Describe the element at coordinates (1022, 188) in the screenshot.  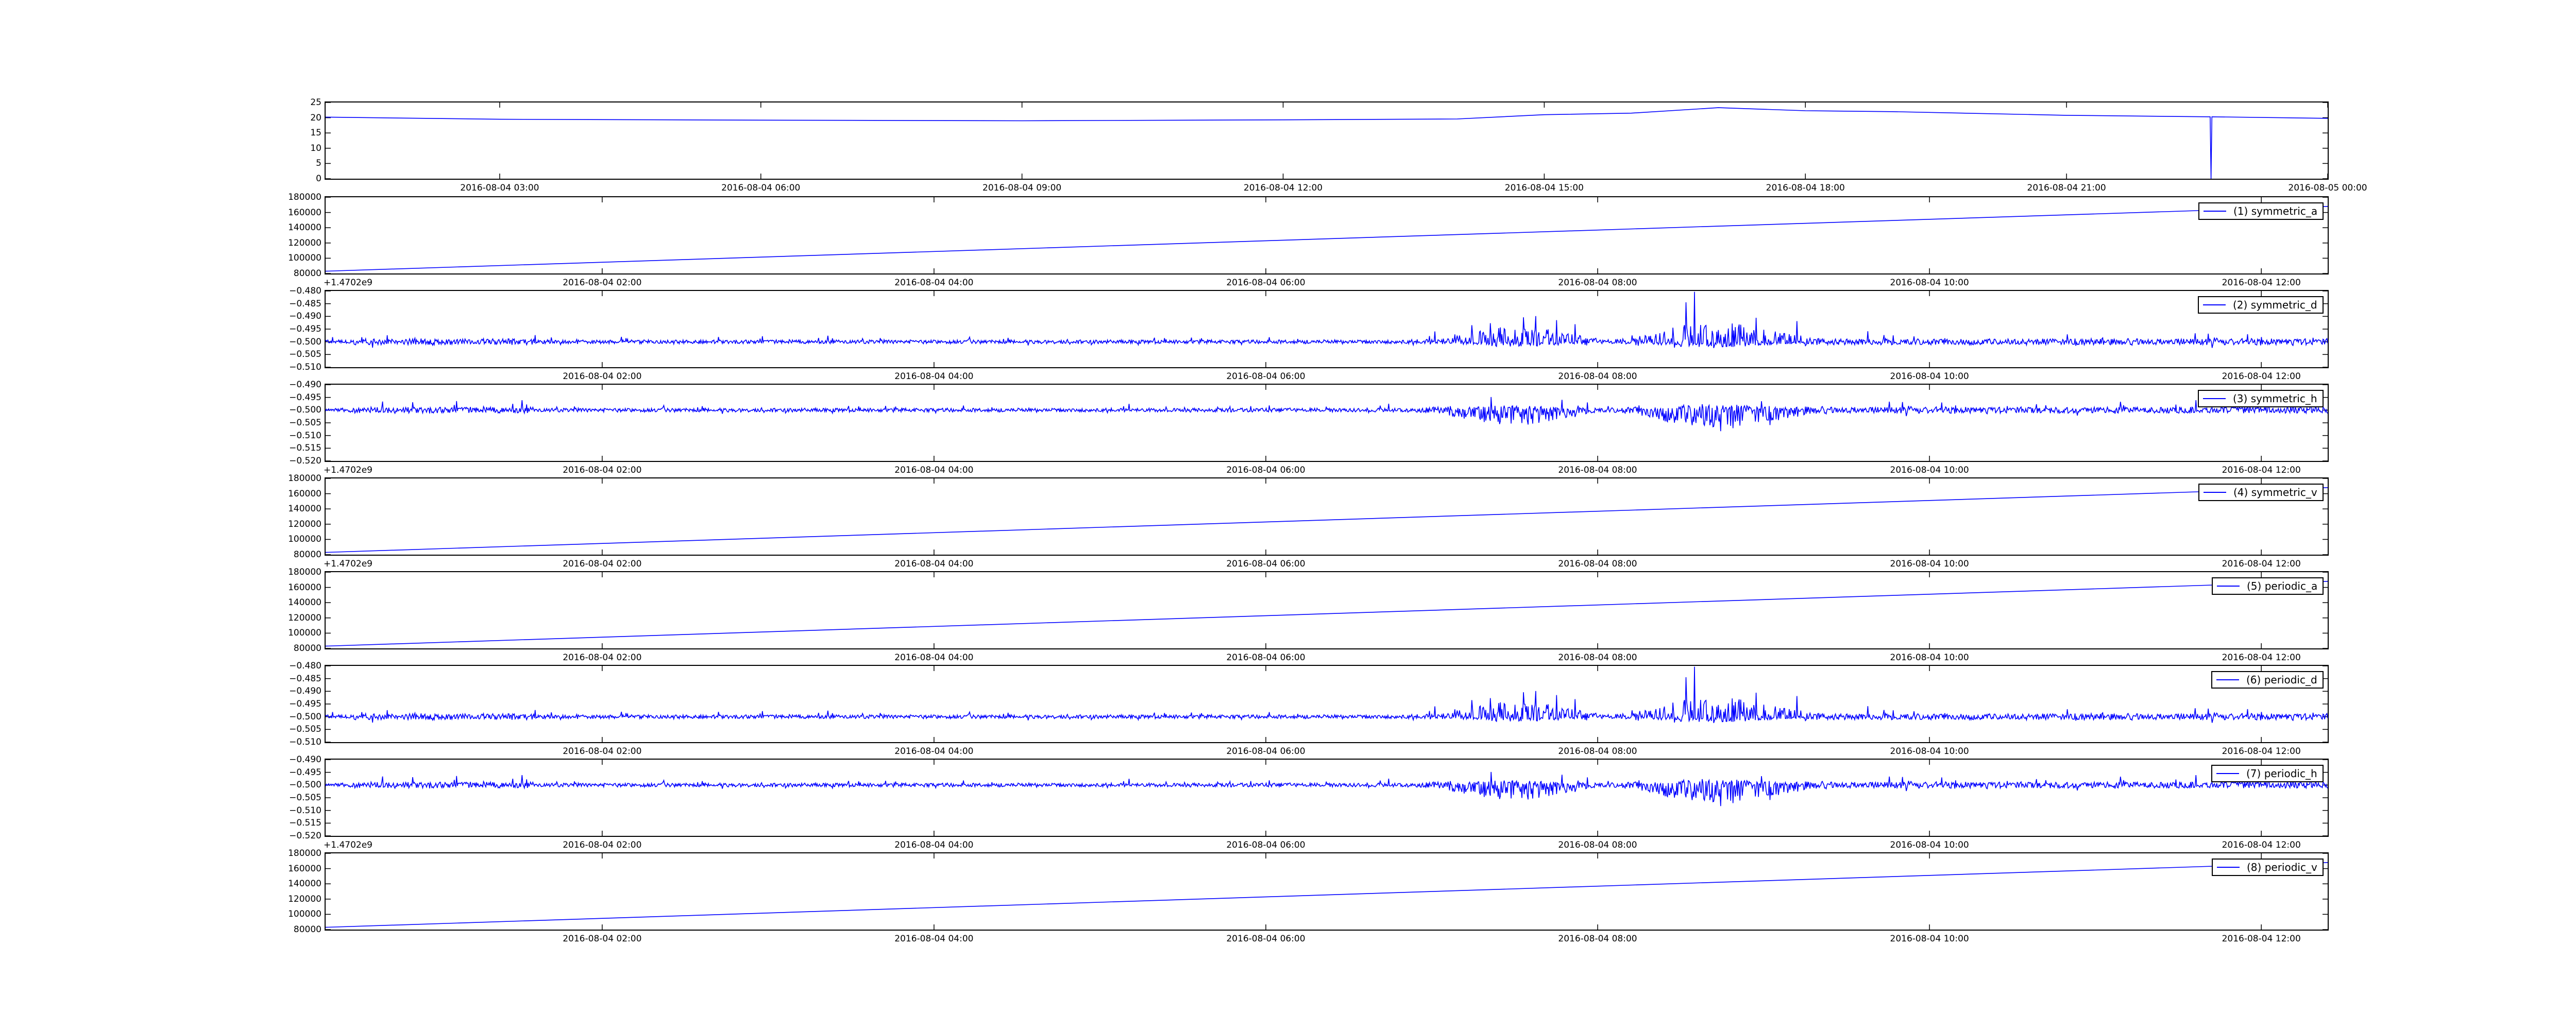
I see `x-tick-label: 2016-08-04 09:00` at that location.